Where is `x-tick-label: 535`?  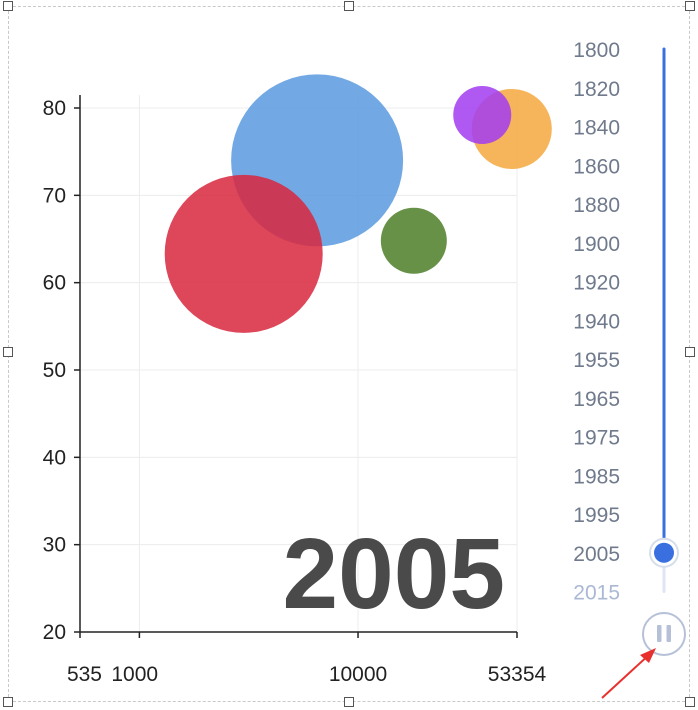 x-tick-label: 535 is located at coordinates (84, 674).